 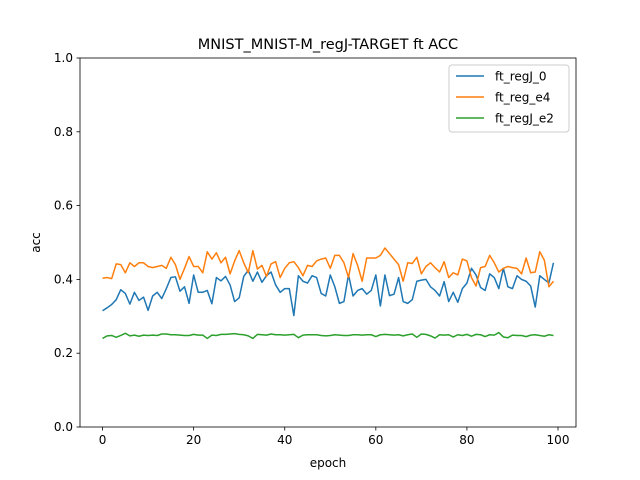 I want to click on x-axis: 0 20 40 60 80 100, so click(x=334, y=437).